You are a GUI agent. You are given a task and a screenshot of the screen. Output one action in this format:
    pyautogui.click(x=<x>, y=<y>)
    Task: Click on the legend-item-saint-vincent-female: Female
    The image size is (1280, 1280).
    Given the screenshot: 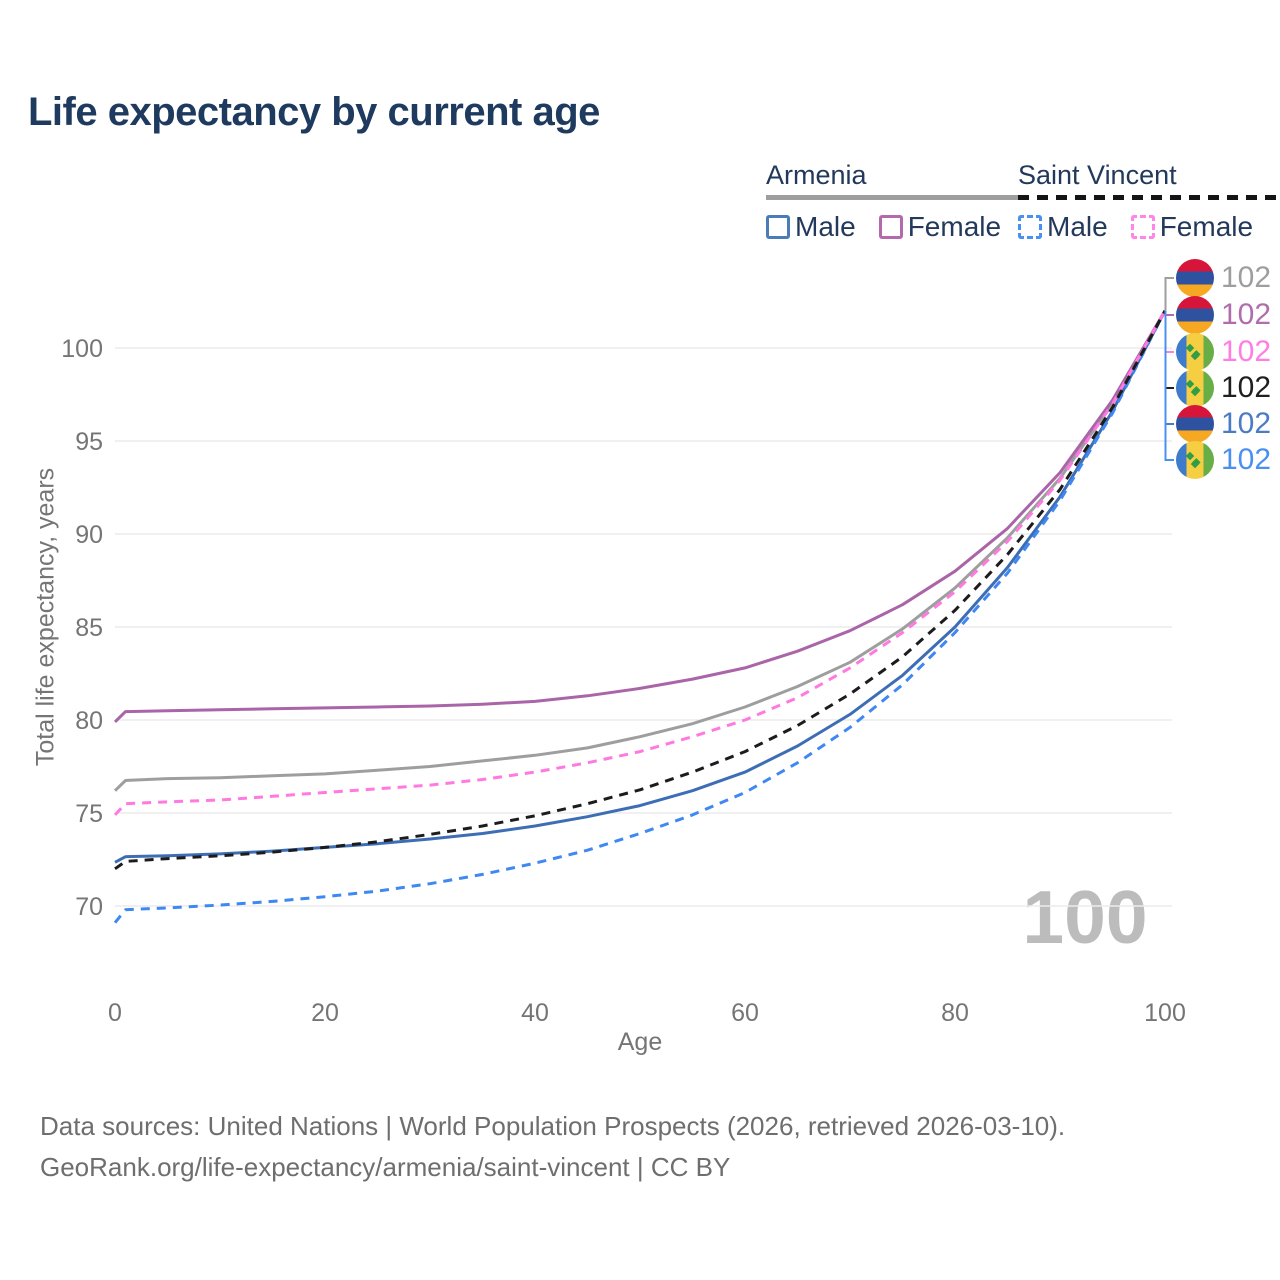 What is the action you would take?
    pyautogui.click(x=1192, y=227)
    